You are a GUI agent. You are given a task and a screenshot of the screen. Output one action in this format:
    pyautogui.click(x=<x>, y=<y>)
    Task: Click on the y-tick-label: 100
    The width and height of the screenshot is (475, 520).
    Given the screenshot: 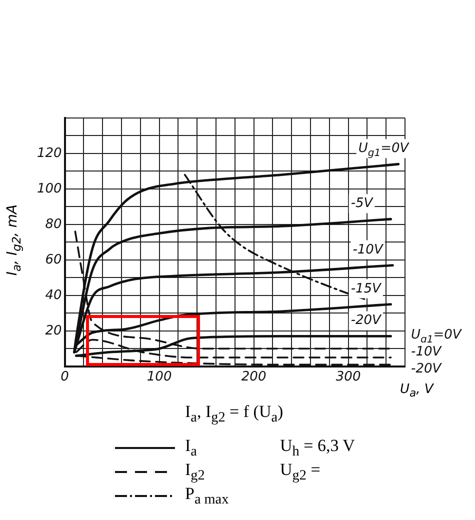 What is the action you would take?
    pyautogui.click(x=49, y=188)
    